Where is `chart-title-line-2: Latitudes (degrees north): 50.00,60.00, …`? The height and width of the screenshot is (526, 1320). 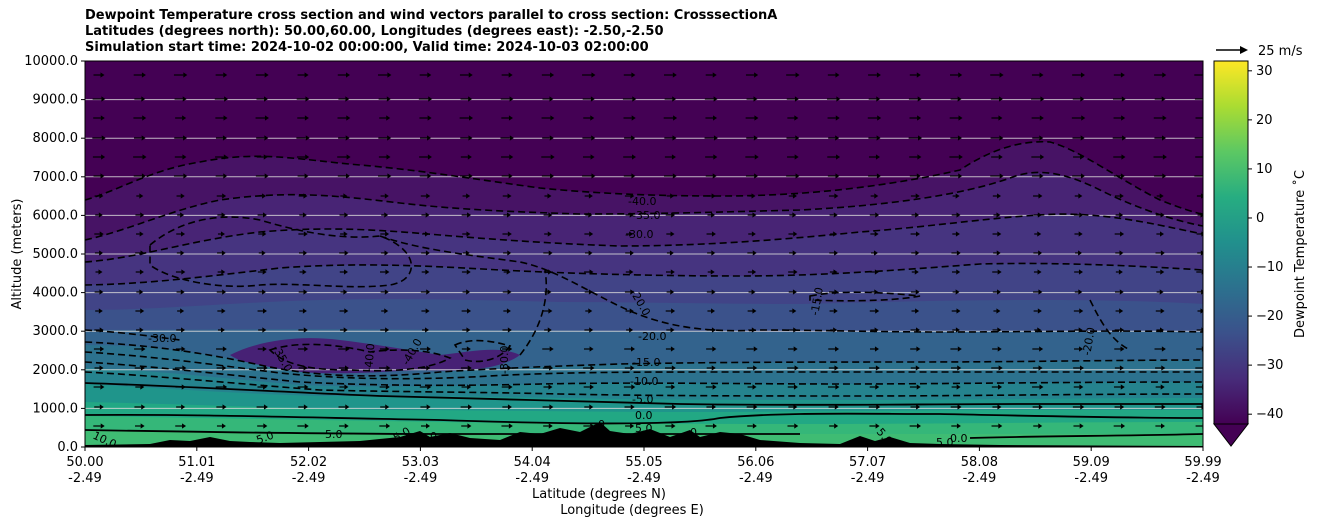
chart-title-line-2: Latitudes (degrees north): 50.00,60.00, … is located at coordinates (374, 31).